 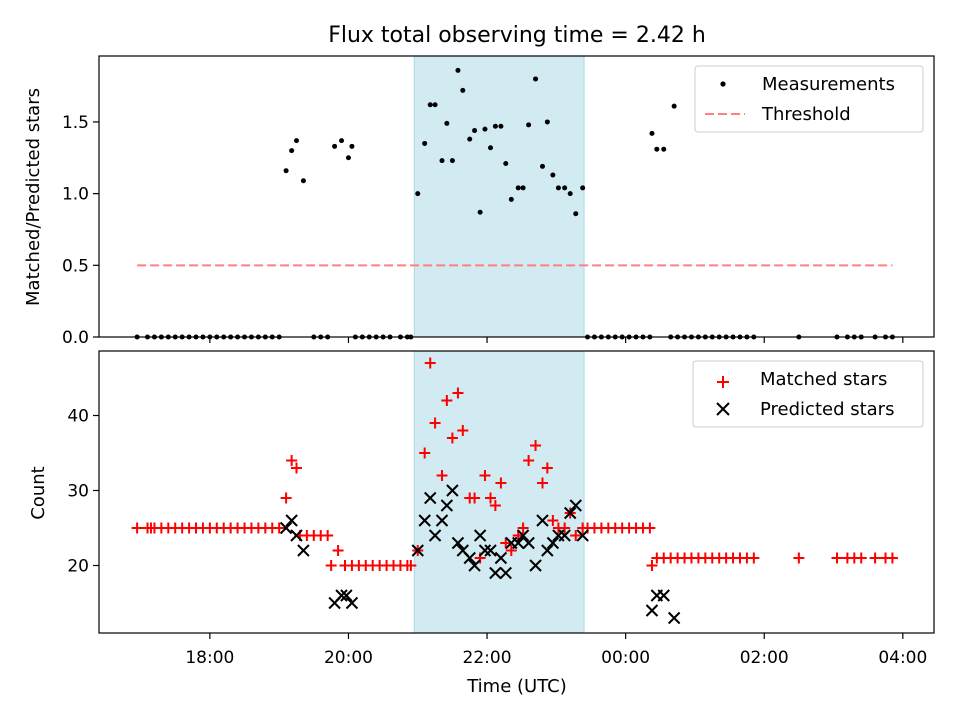 I want to click on bottom-highlight-span-layer, so click(x=499, y=492).